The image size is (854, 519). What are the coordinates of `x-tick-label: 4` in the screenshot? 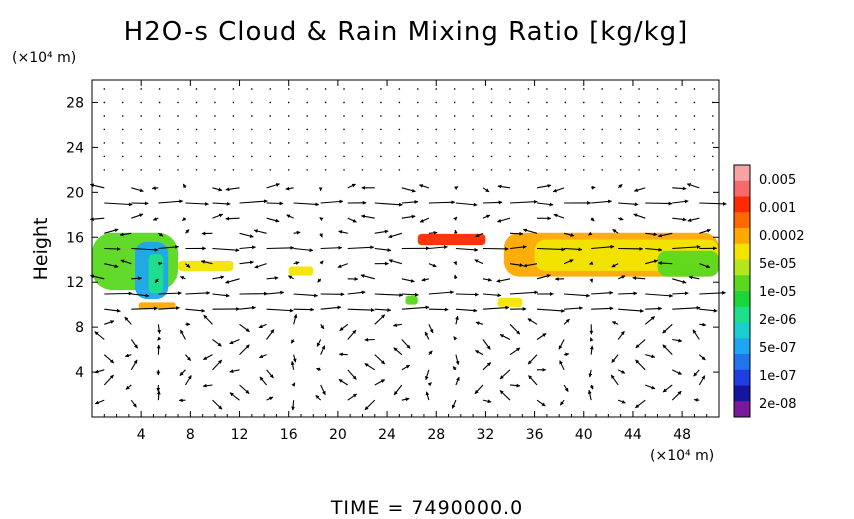 It's located at (141, 435).